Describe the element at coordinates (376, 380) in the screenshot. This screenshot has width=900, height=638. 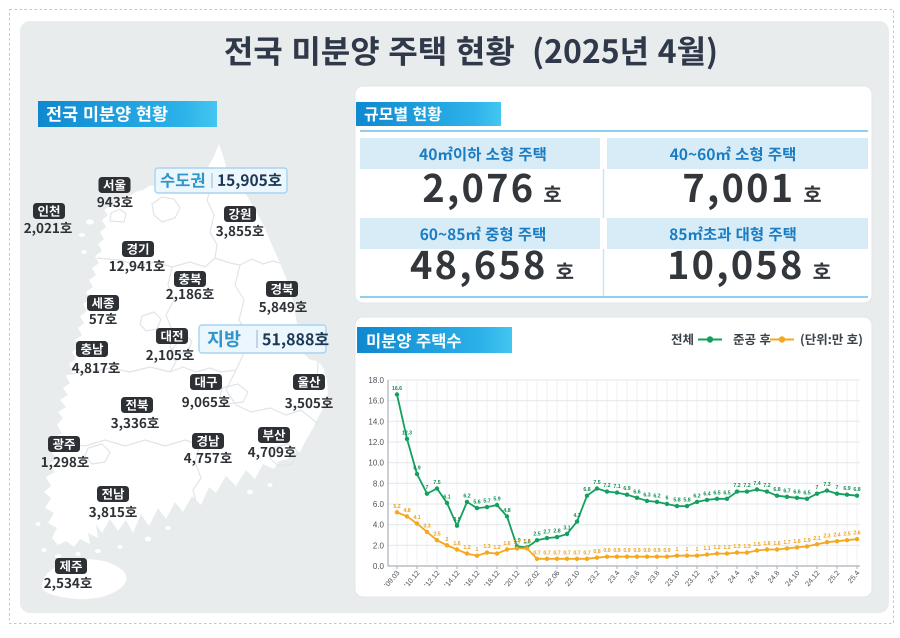
I see `svg-text: 18.0` at that location.